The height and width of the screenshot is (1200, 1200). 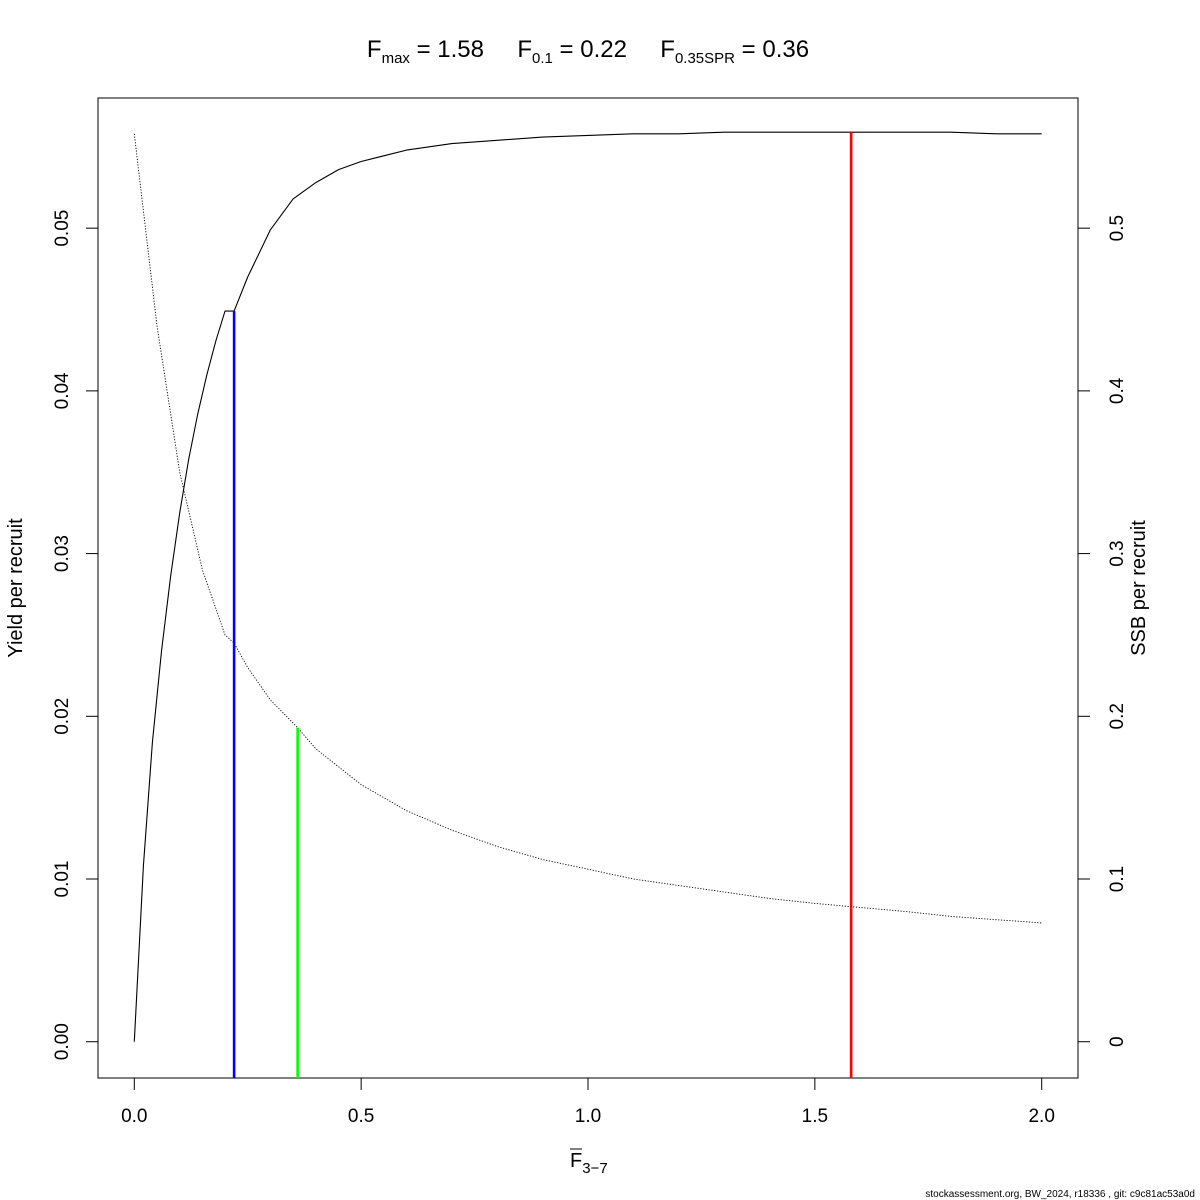 I want to click on x-tick-label: 0.5, so click(x=361, y=1116).